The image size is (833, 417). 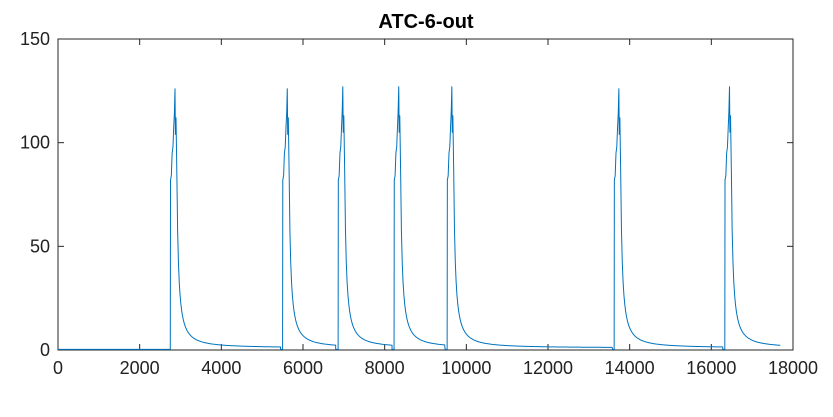 I want to click on x-tick-label: 14000, so click(x=630, y=368).